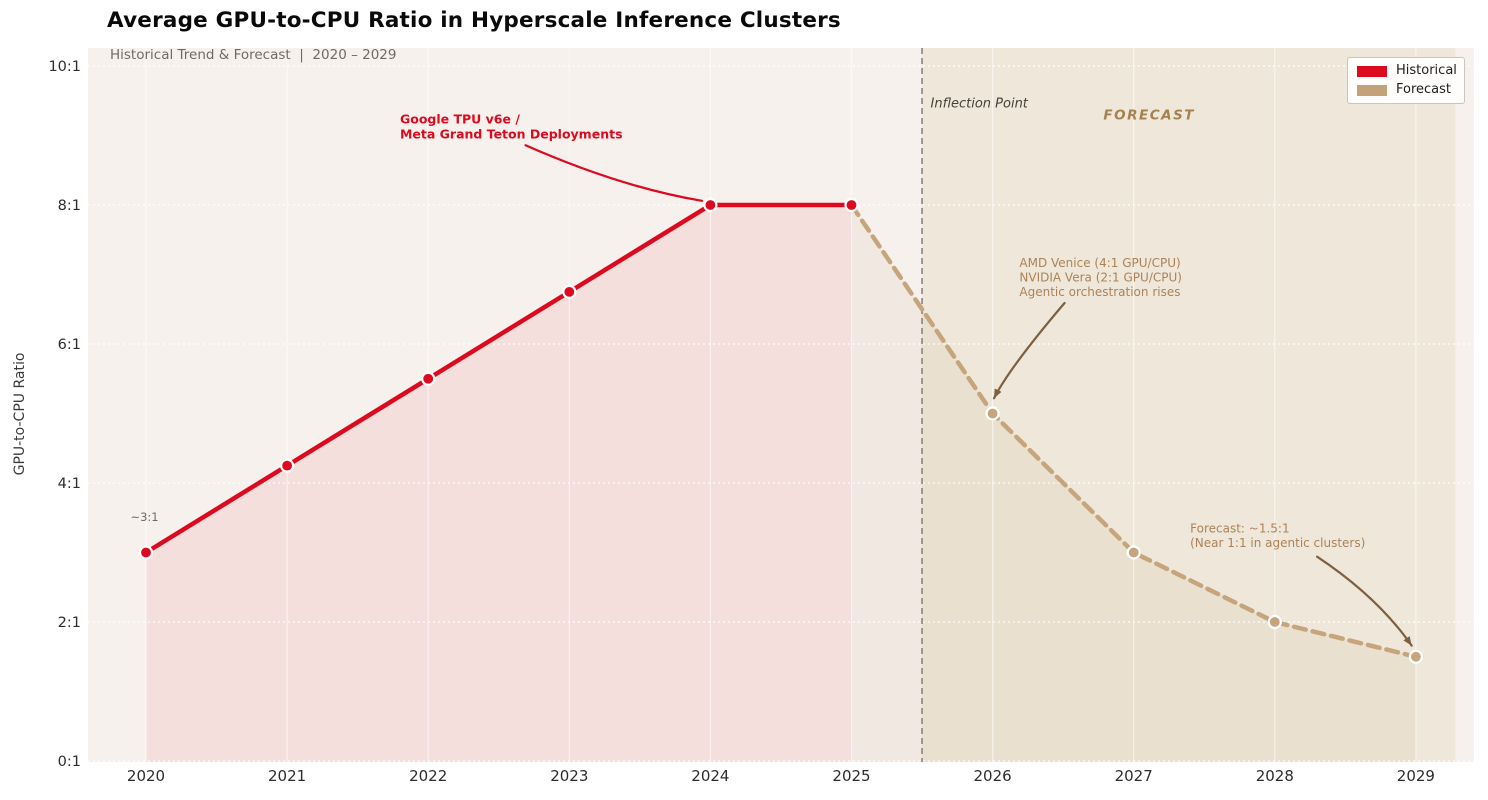 The width and height of the screenshot is (1488, 800). Describe the element at coordinates (1426, 70) in the screenshot. I see `legend-label-historical: Historical` at that location.